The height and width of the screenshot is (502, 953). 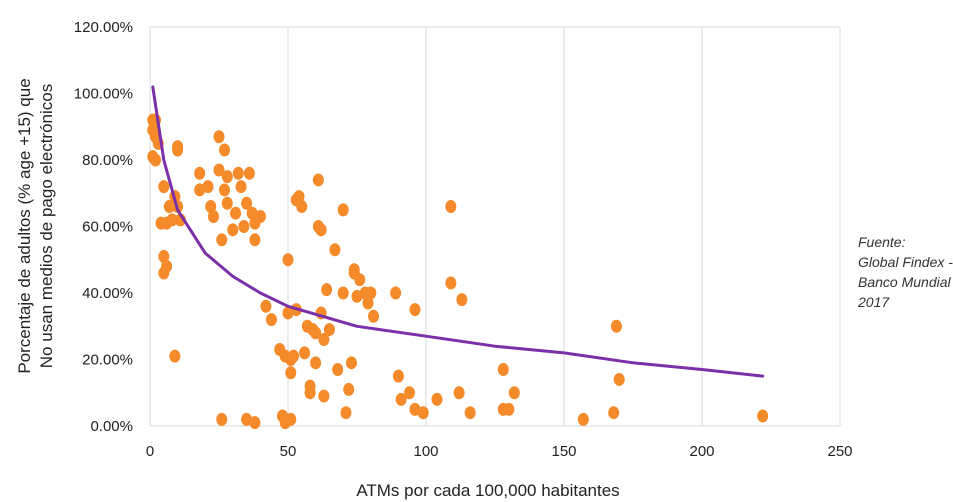 What do you see at coordinates (107, 227) in the screenshot?
I see `y-tick-label: 60.00%` at bounding box center [107, 227].